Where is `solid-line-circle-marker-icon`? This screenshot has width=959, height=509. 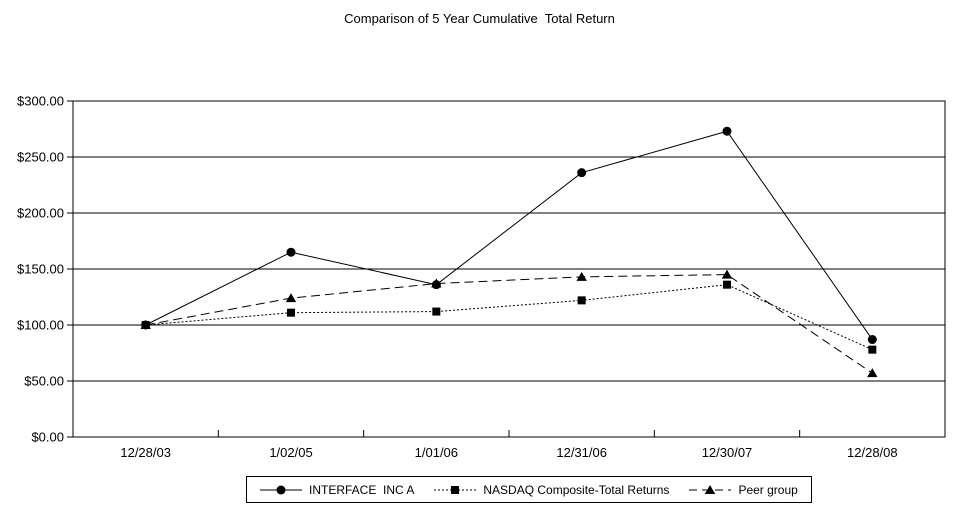 solid-line-circle-marker-icon is located at coordinates (281, 489).